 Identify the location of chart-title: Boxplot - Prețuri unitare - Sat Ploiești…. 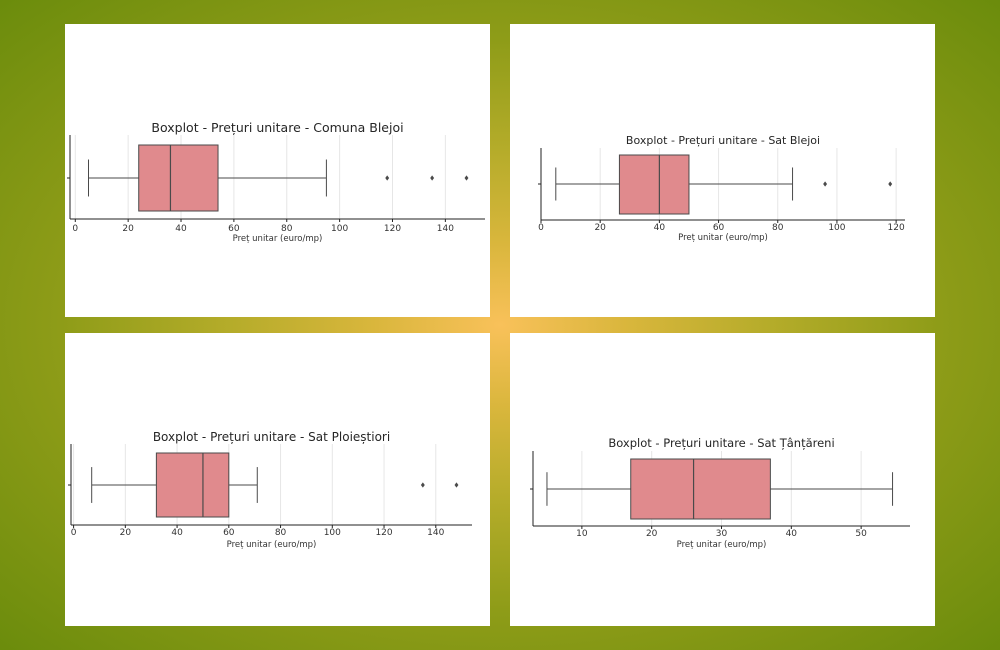
(271, 437).